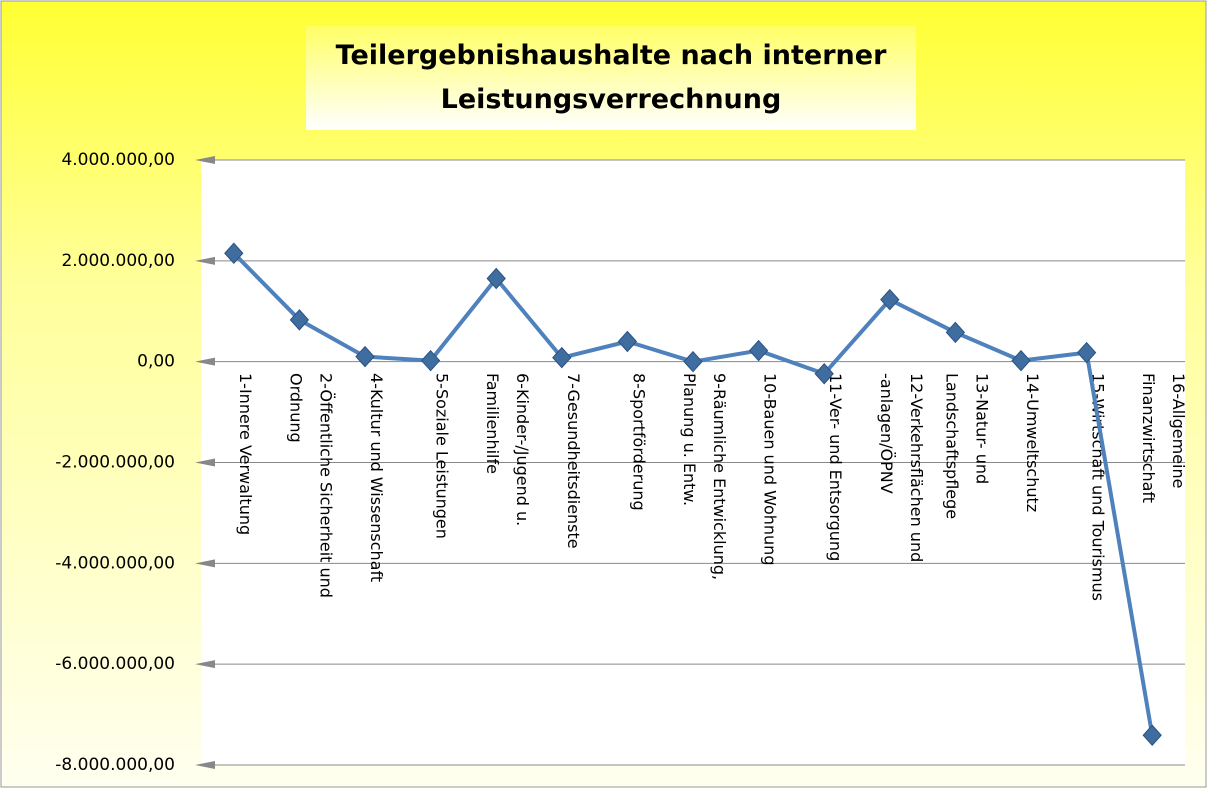 The width and height of the screenshot is (1208, 793). What do you see at coordinates (376, 477) in the screenshot?
I see `x-tick-label: 4-Kultur und Wissenschaft` at bounding box center [376, 477].